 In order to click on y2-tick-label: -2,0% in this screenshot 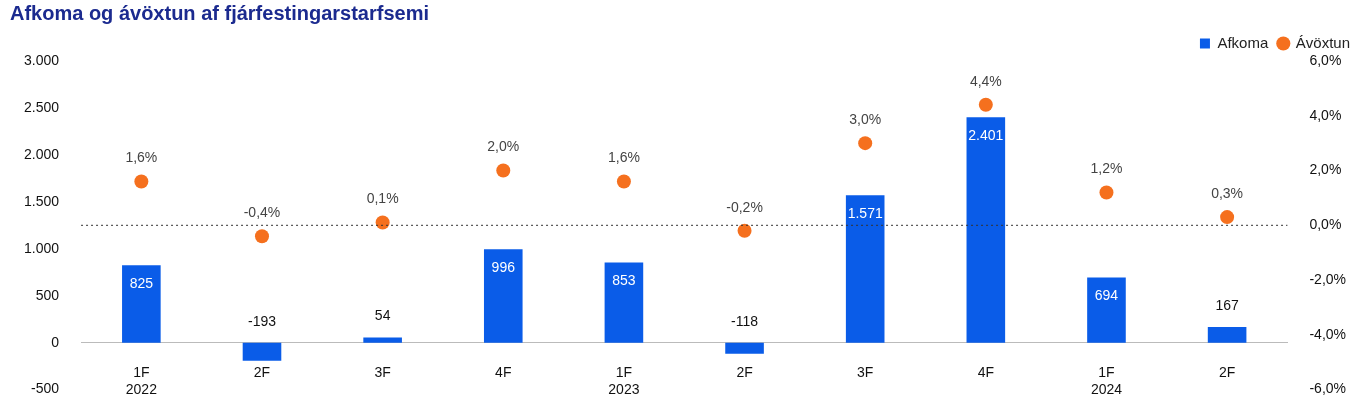, I will do `click(1328, 278)`.